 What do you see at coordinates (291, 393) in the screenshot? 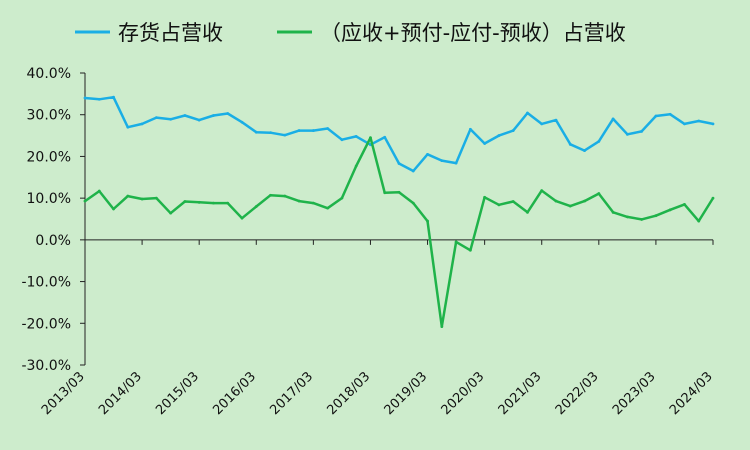
I see `x-tick-label: 2017/03` at bounding box center [291, 393].